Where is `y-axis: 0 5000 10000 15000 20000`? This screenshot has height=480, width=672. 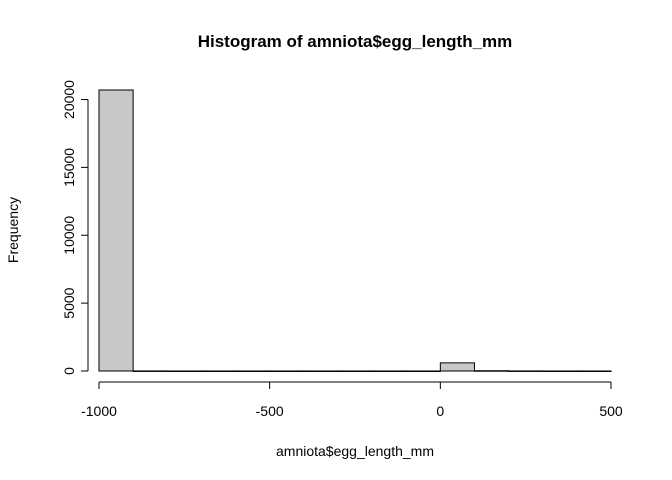 y-axis: 0 5000 10000 15000 20000 is located at coordinates (75, 227).